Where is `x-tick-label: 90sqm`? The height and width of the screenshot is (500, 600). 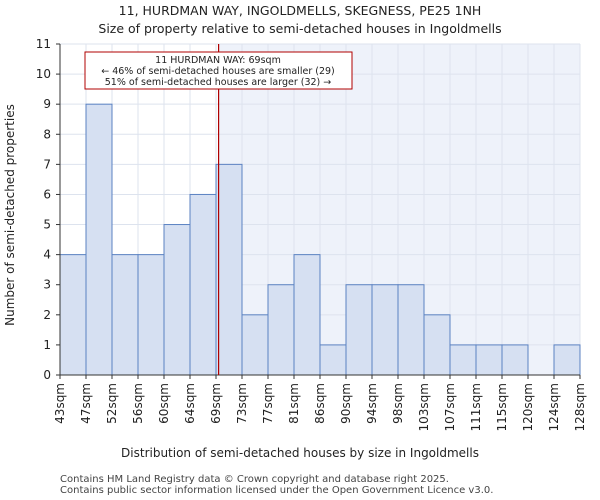 x-tick-label: 90sqm is located at coordinates (346, 403).